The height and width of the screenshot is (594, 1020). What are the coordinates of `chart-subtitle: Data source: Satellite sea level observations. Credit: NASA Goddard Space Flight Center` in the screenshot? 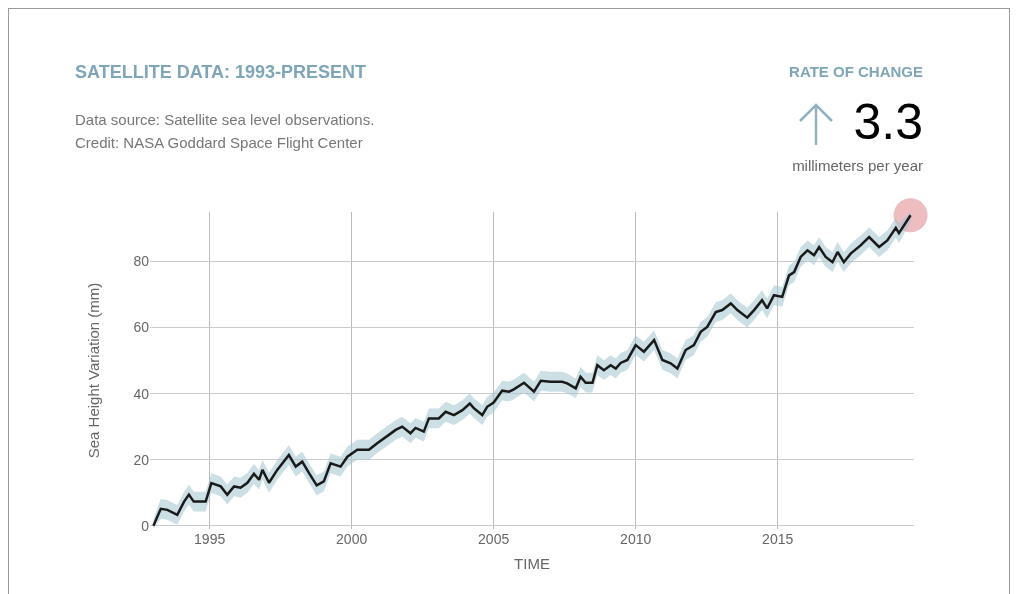 It's located at (225, 131).